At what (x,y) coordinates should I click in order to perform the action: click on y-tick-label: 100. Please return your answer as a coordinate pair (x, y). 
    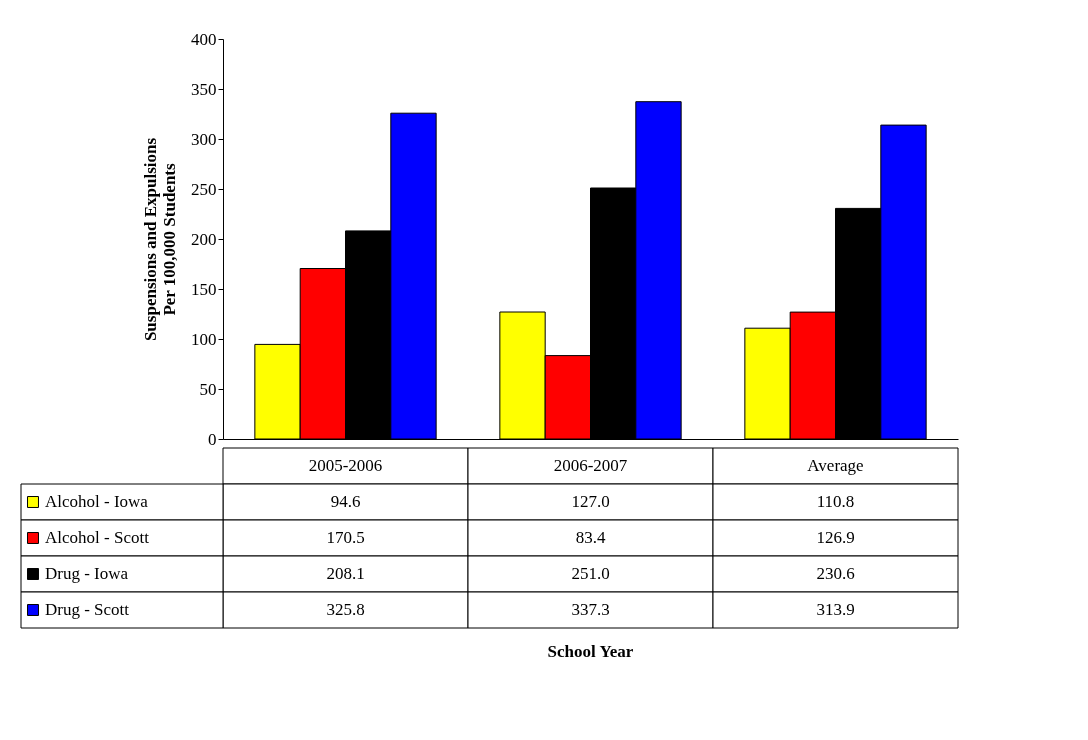
    Looking at the image, I should click on (204, 339).